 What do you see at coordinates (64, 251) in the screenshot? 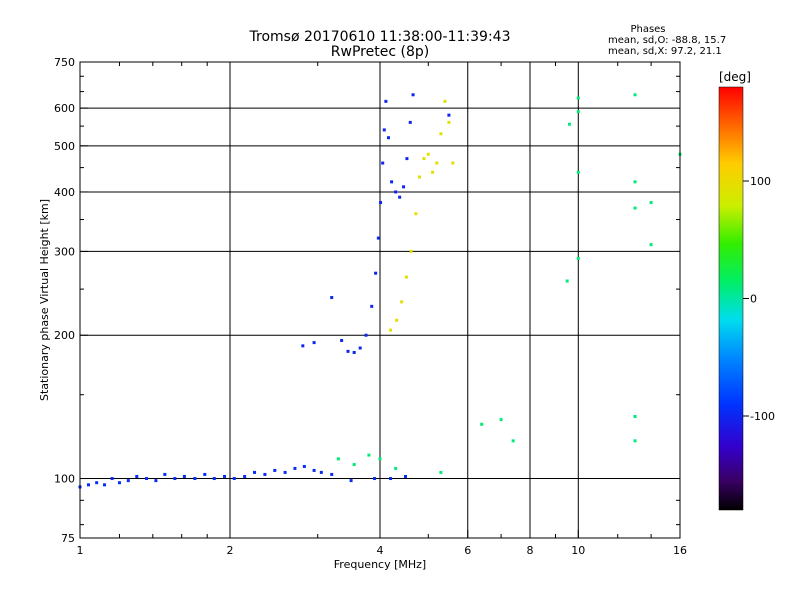
I see `y-tick-label: 300` at bounding box center [64, 251].